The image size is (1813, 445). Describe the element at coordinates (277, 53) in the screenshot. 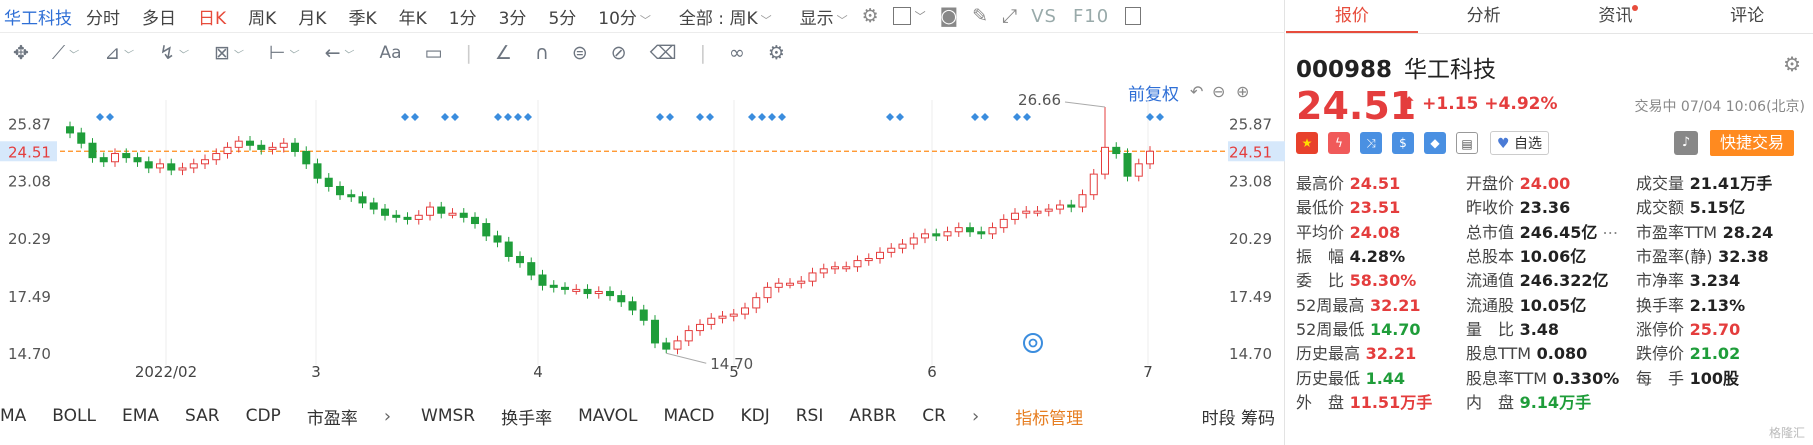

I see `measure-tool-icon: ⊢` at that location.